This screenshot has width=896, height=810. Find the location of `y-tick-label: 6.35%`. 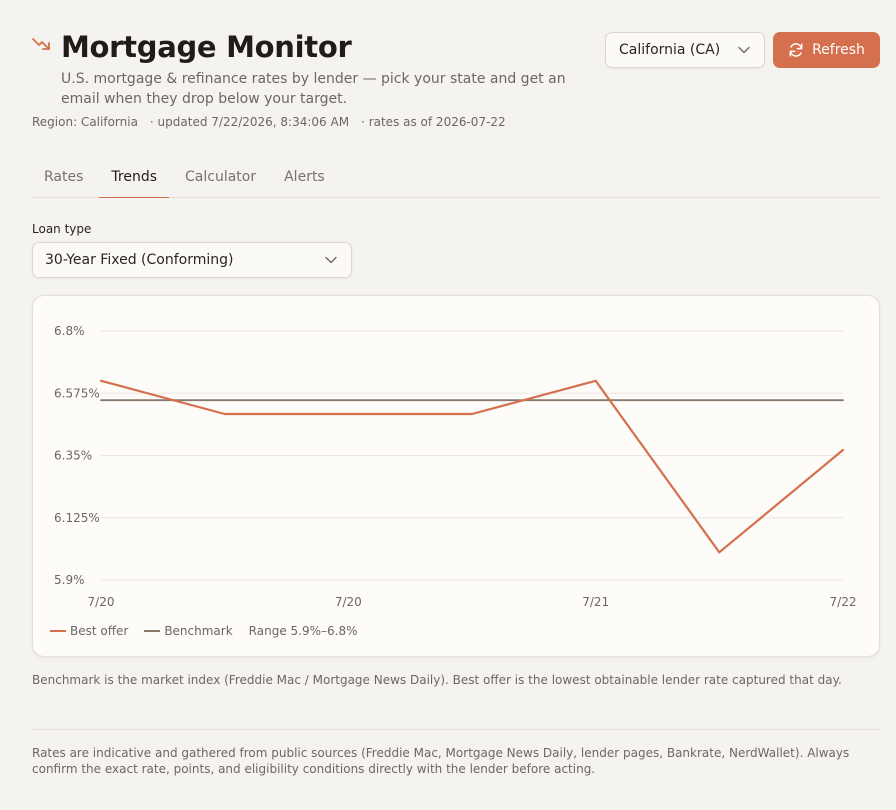

y-tick-label: 6.35% is located at coordinates (73, 456).